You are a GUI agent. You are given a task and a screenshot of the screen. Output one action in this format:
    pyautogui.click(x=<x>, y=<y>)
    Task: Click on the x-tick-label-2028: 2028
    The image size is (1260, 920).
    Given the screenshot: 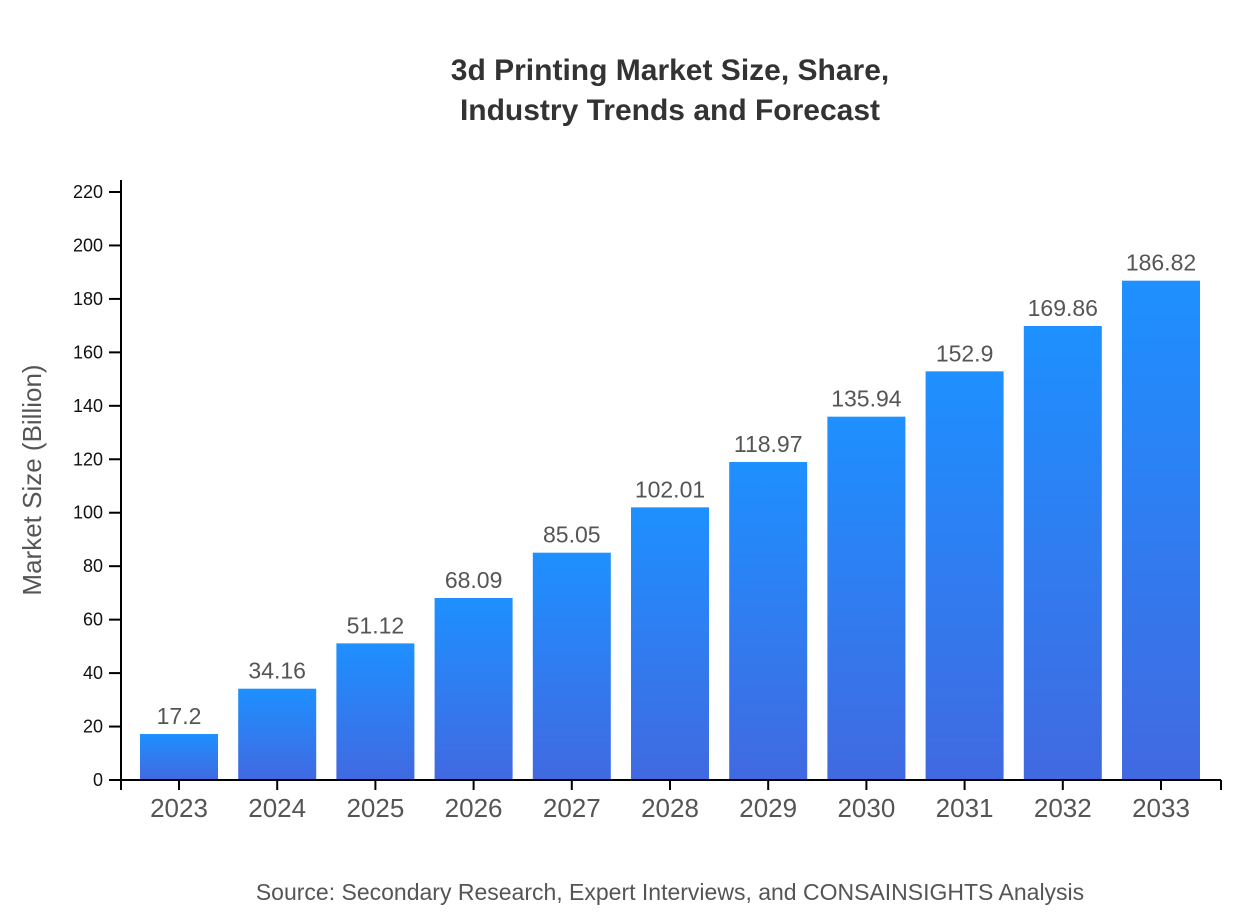 What is the action you would take?
    pyautogui.click(x=670, y=808)
    